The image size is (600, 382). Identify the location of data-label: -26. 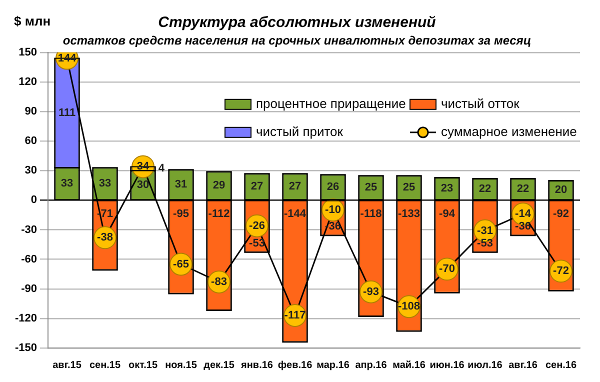
(257, 226).